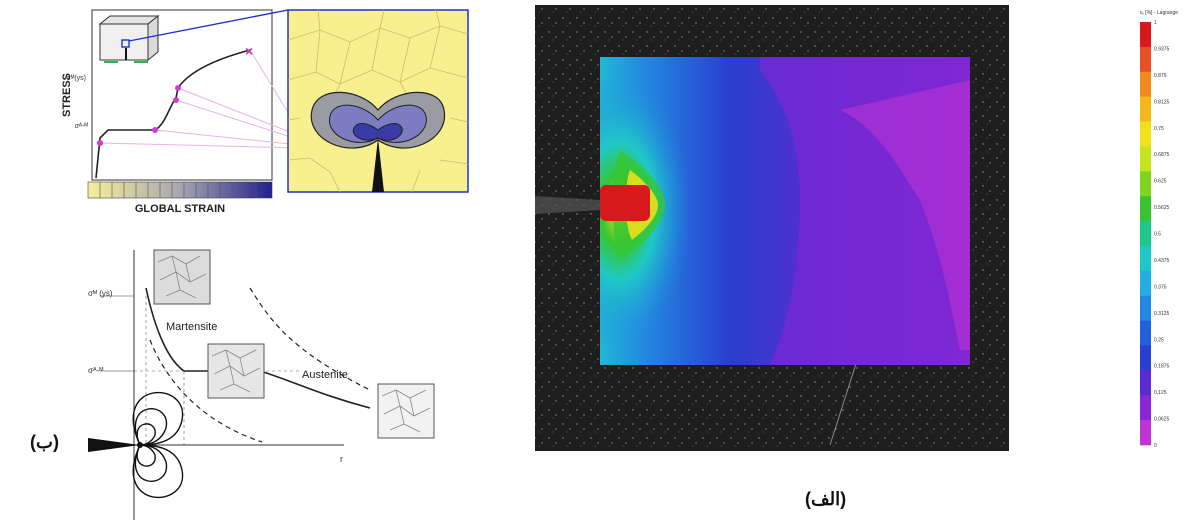 Image resolution: width=1204 pixels, height=524 pixels. I want to click on colorbar-tick-label: 0.125, so click(1160, 393).